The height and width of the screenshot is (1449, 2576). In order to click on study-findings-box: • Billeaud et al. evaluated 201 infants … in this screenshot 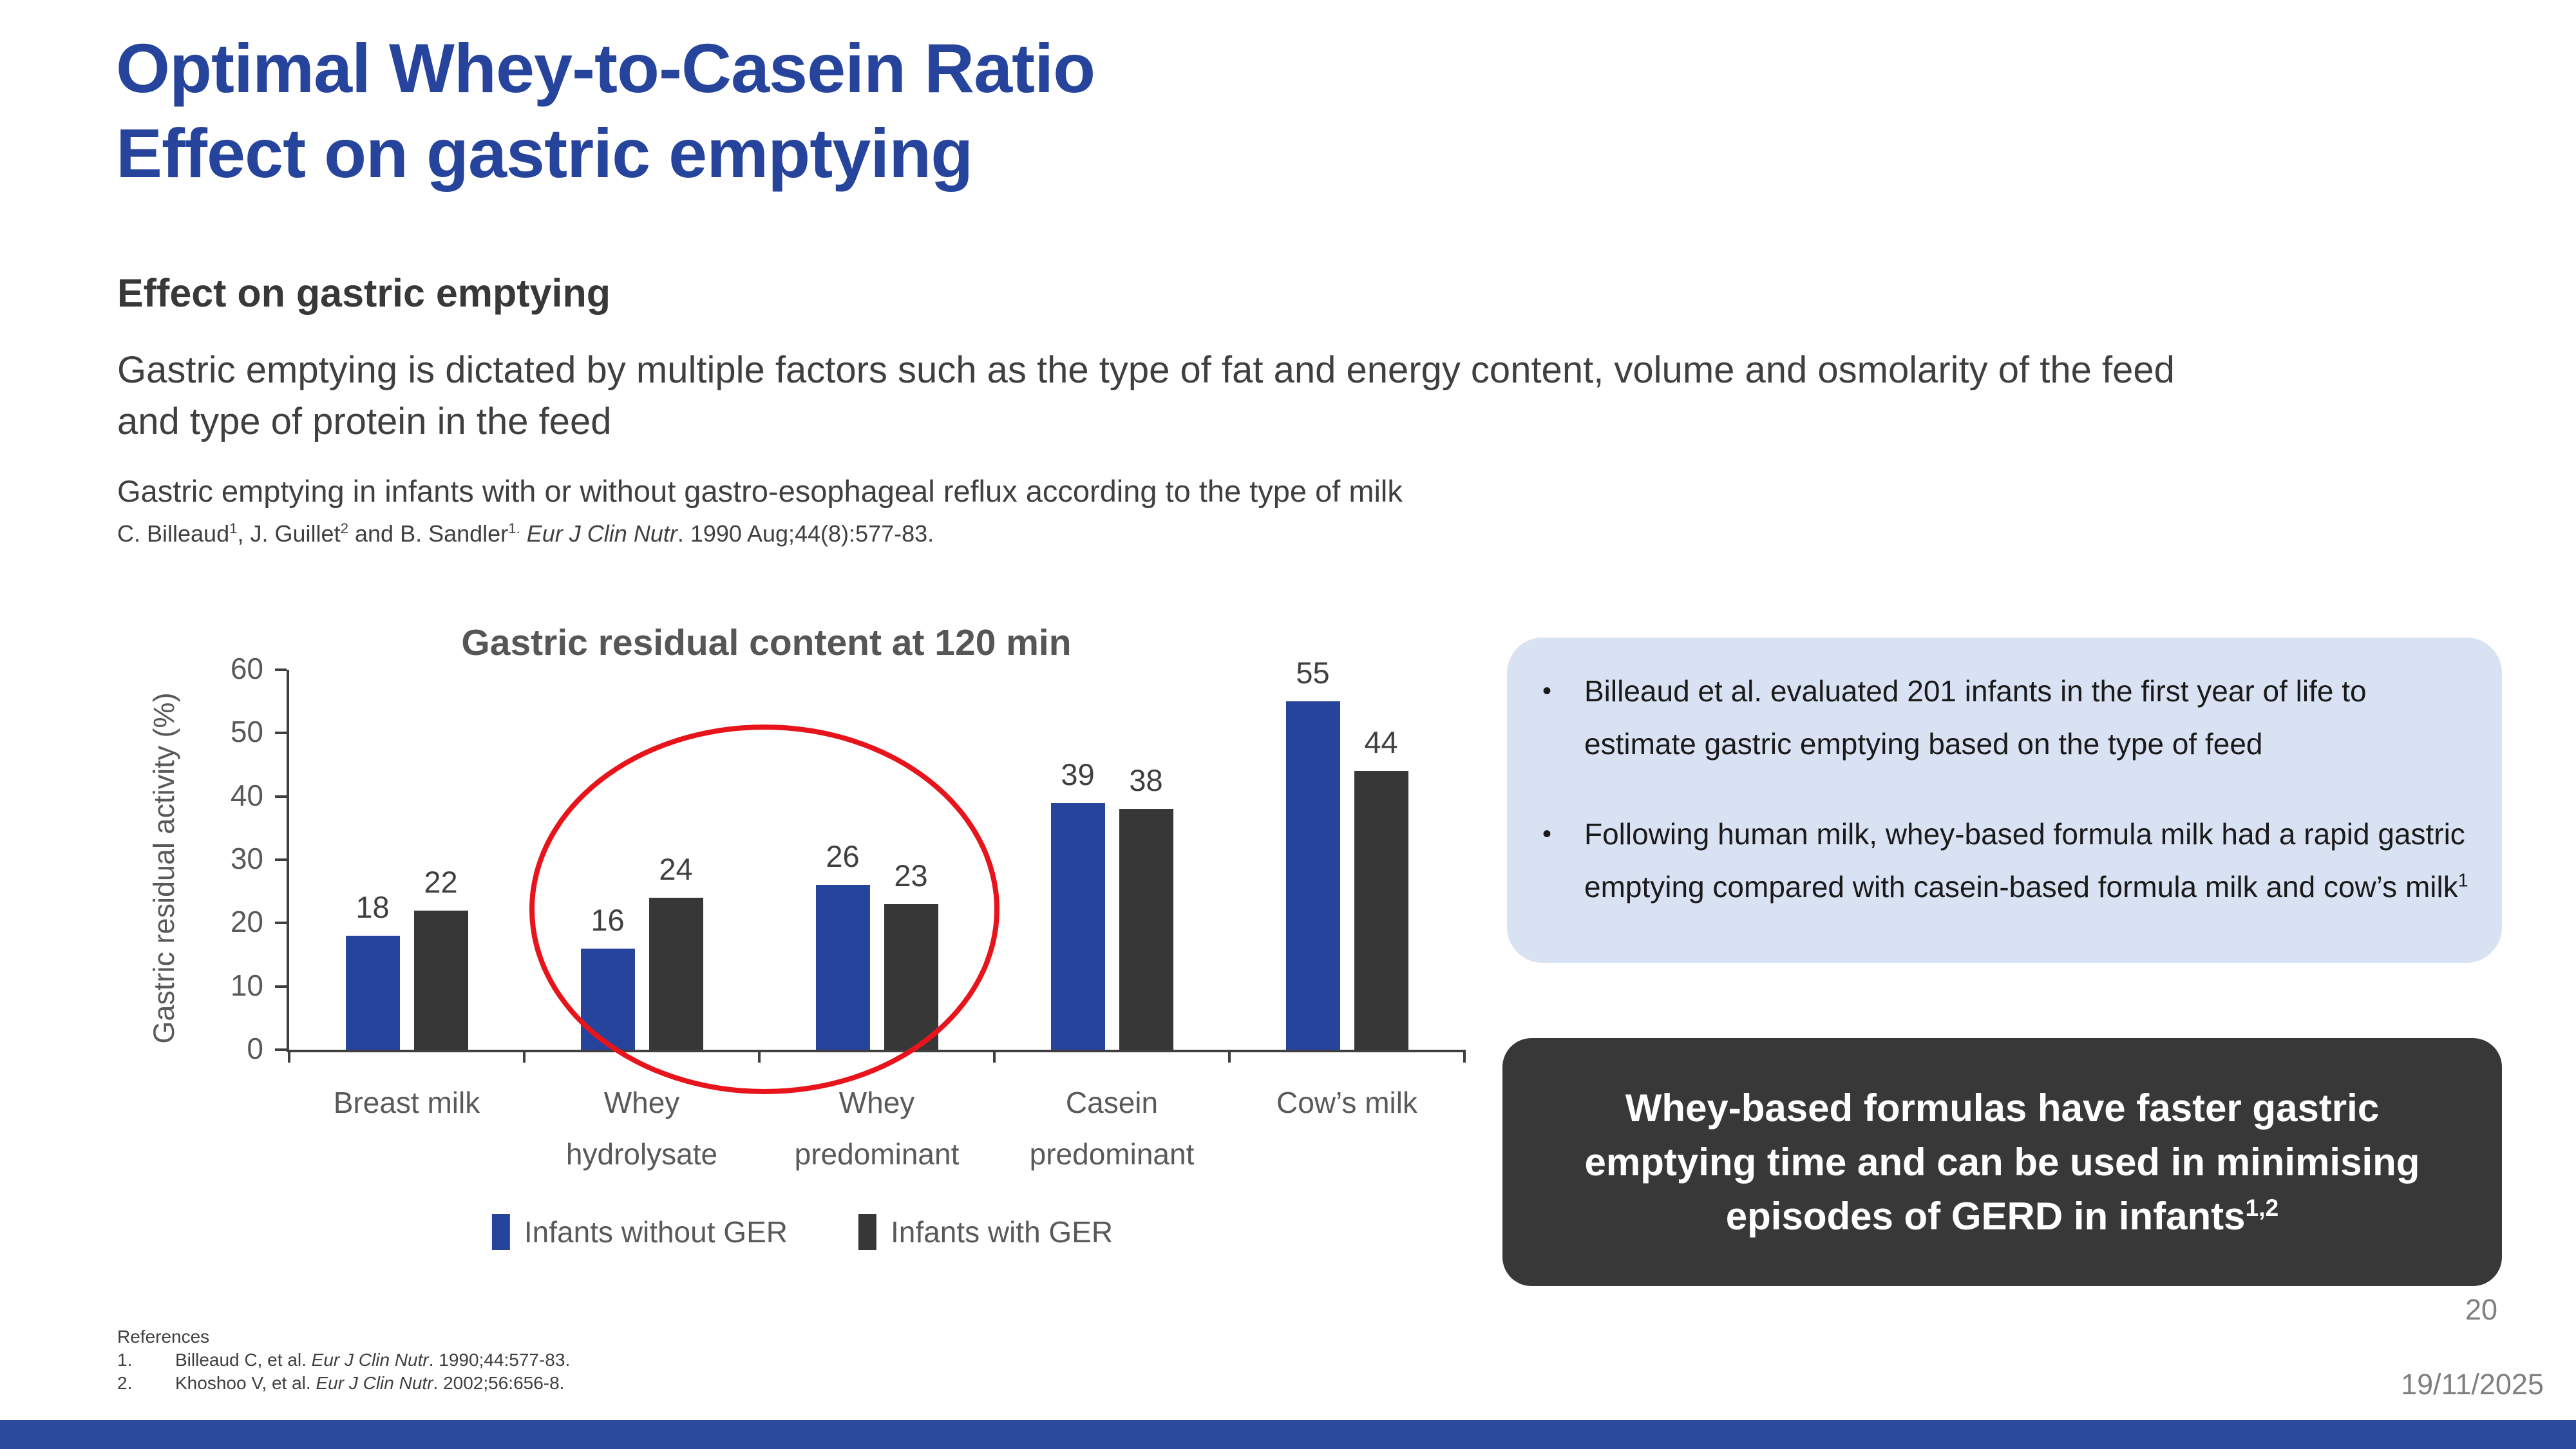, I will do `click(2004, 801)`.